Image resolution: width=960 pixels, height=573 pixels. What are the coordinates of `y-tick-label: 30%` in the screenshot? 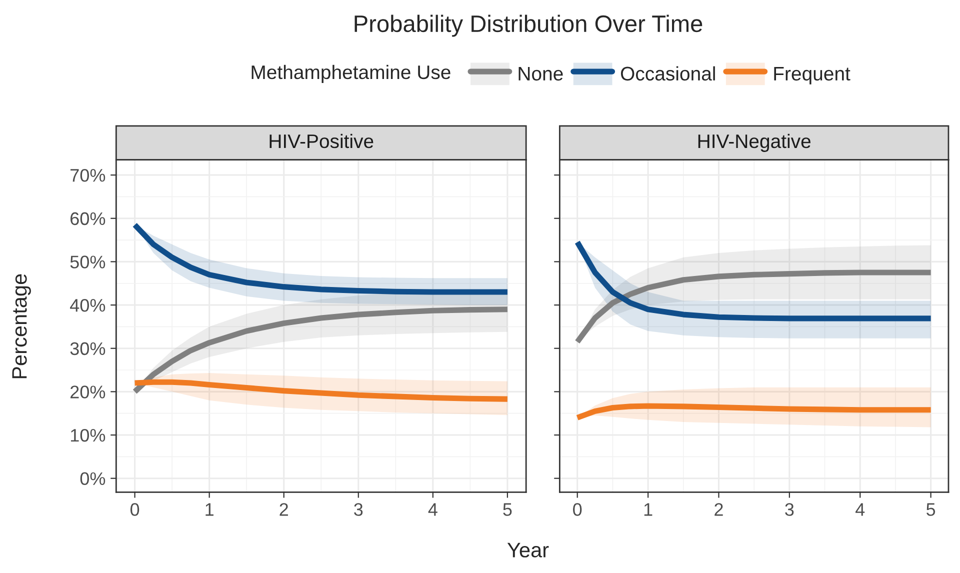 It's located at (88, 349).